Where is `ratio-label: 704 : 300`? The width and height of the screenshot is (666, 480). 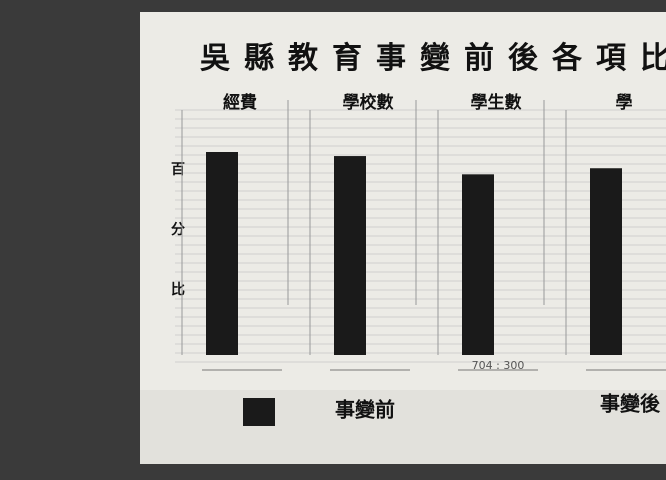
ratio-label: 704 : 300 is located at coordinates (498, 365).